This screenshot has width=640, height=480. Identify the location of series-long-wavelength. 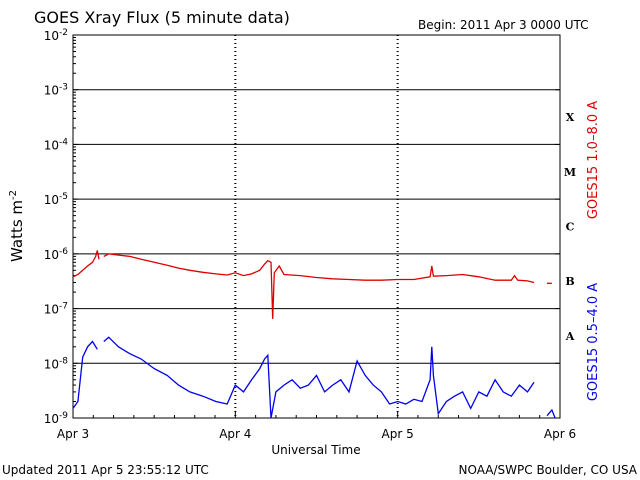
(312, 284).